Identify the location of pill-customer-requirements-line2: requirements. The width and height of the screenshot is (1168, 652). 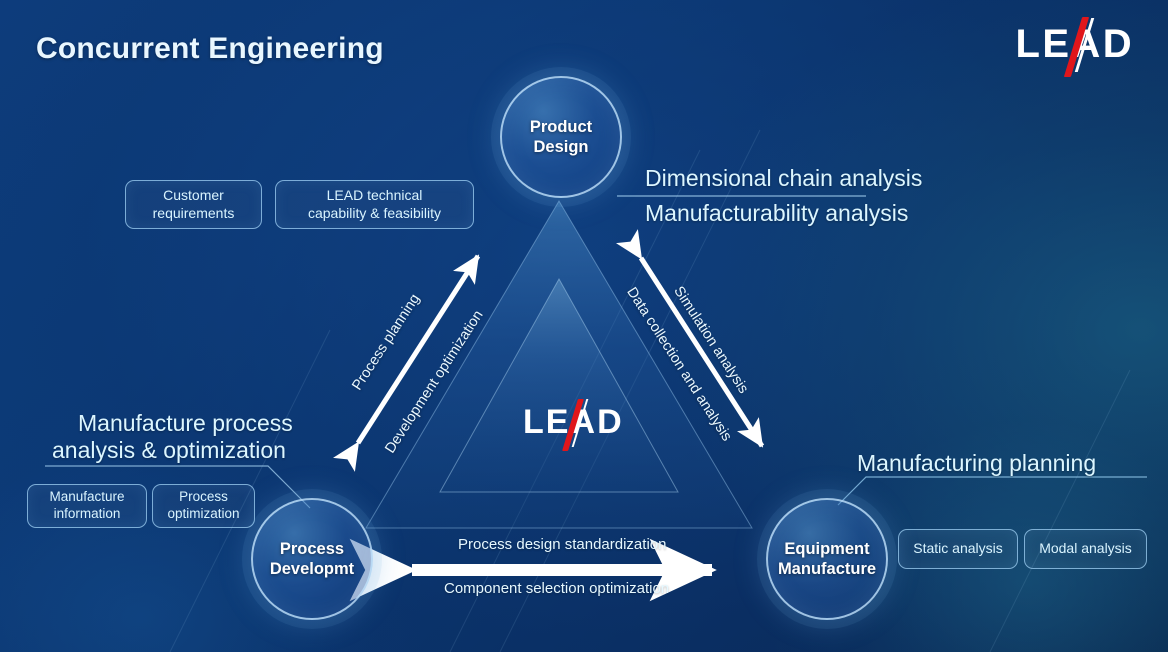
(193, 212).